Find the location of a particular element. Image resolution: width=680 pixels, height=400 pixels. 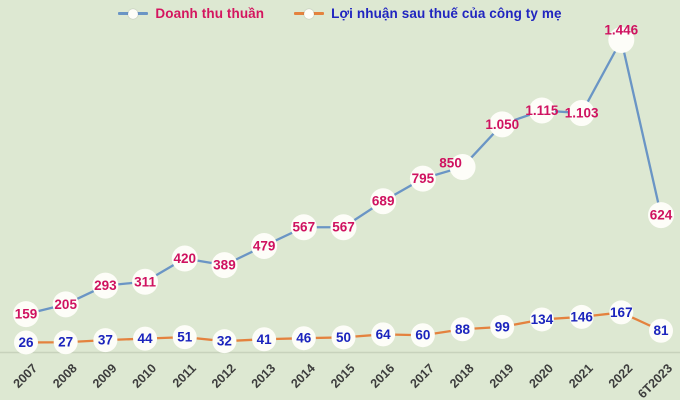

revenue-point-label: 479 is located at coordinates (264, 245).